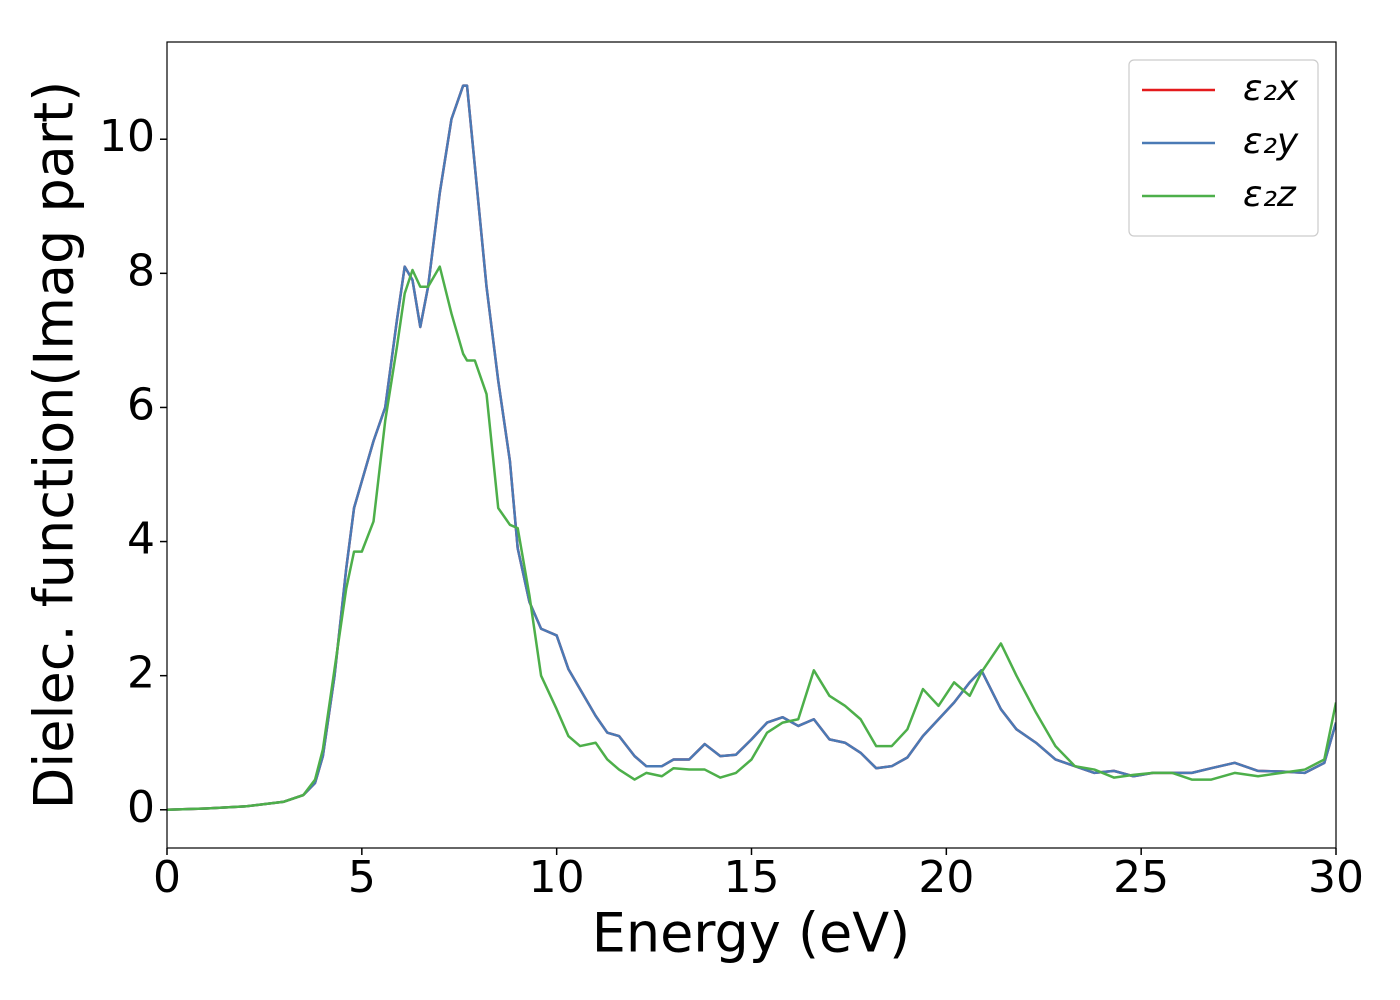  What do you see at coordinates (127, 136) in the screenshot?
I see `y-tick-label: 10` at bounding box center [127, 136].